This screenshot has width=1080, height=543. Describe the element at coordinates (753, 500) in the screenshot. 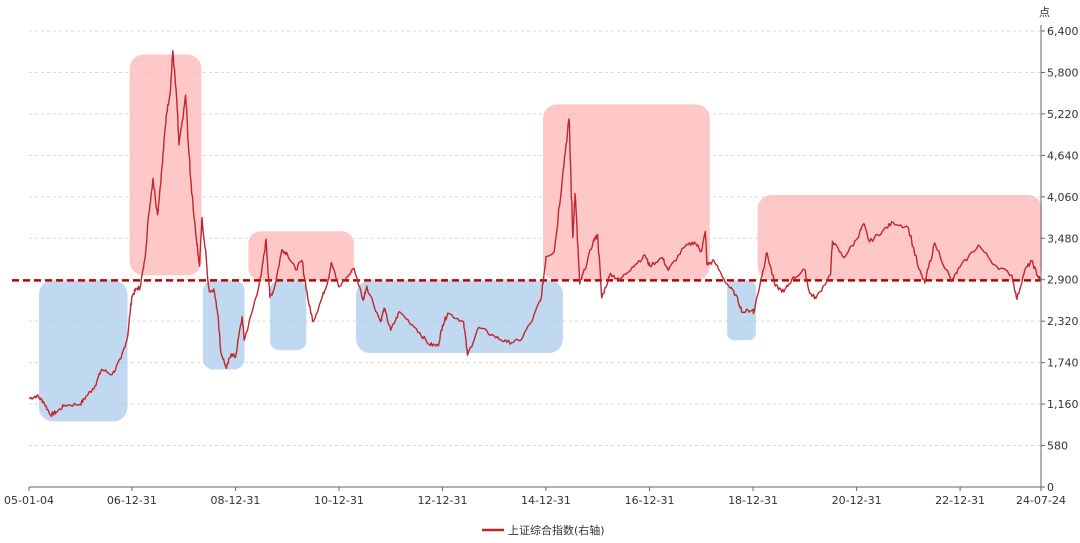

I see `x-tick-label: 18-12-31` at that location.